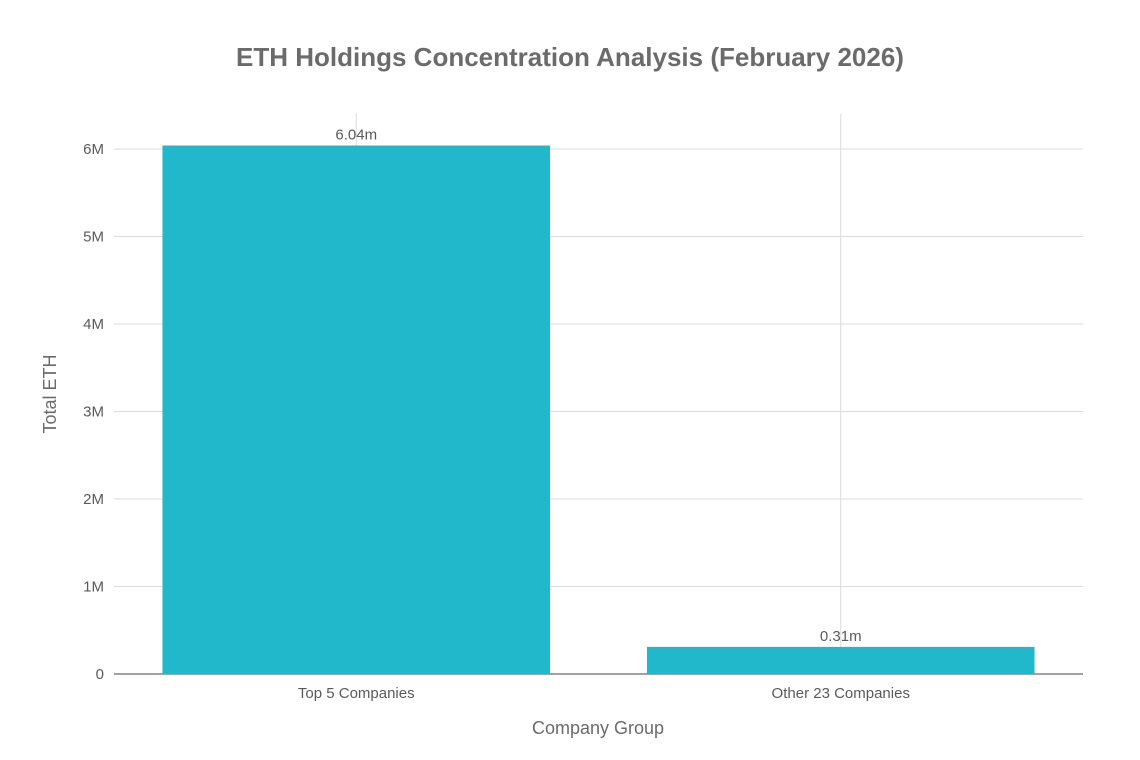  I want to click on y-tick-label: 1M, so click(93, 587).